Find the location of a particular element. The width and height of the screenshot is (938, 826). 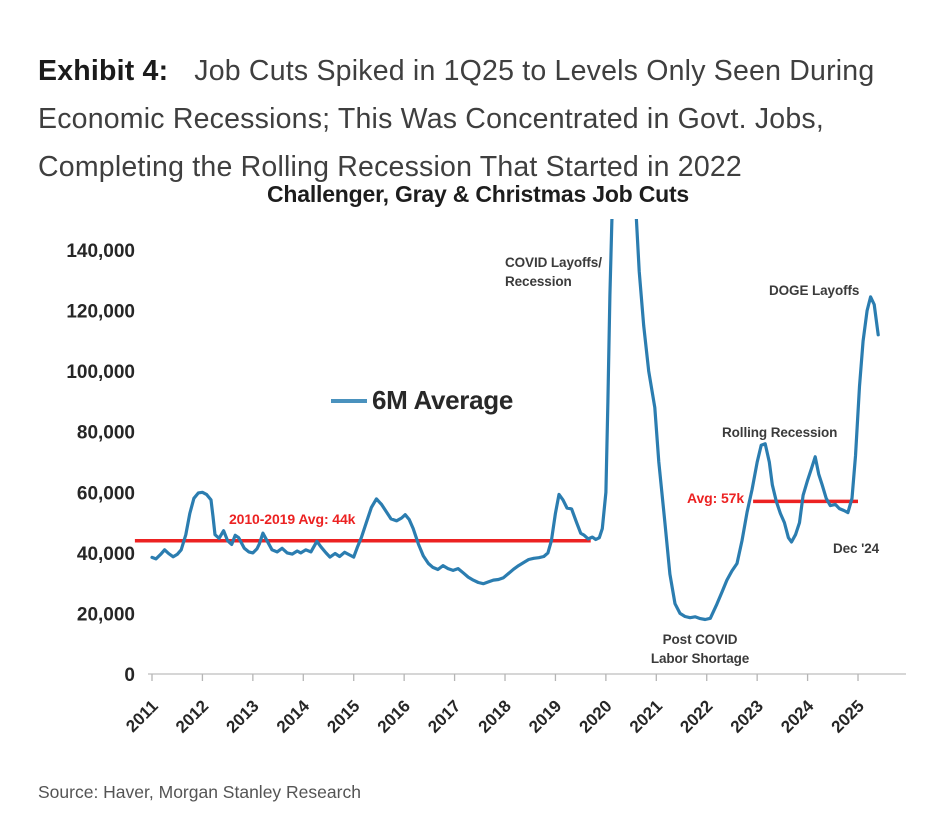

annotation-covid-layoffs: COVID Layoffs/ Recession is located at coordinates (553, 272).